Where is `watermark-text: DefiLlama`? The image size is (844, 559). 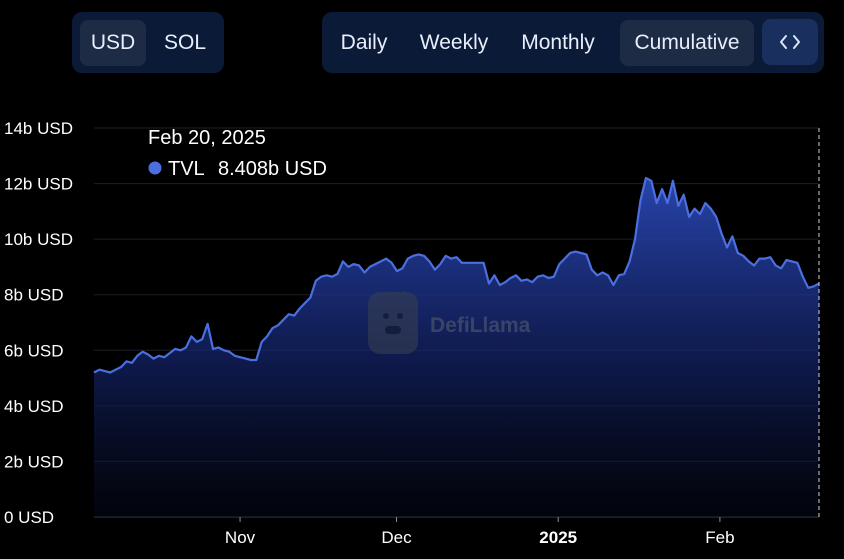
watermark-text: DefiLlama is located at coordinates (480, 325).